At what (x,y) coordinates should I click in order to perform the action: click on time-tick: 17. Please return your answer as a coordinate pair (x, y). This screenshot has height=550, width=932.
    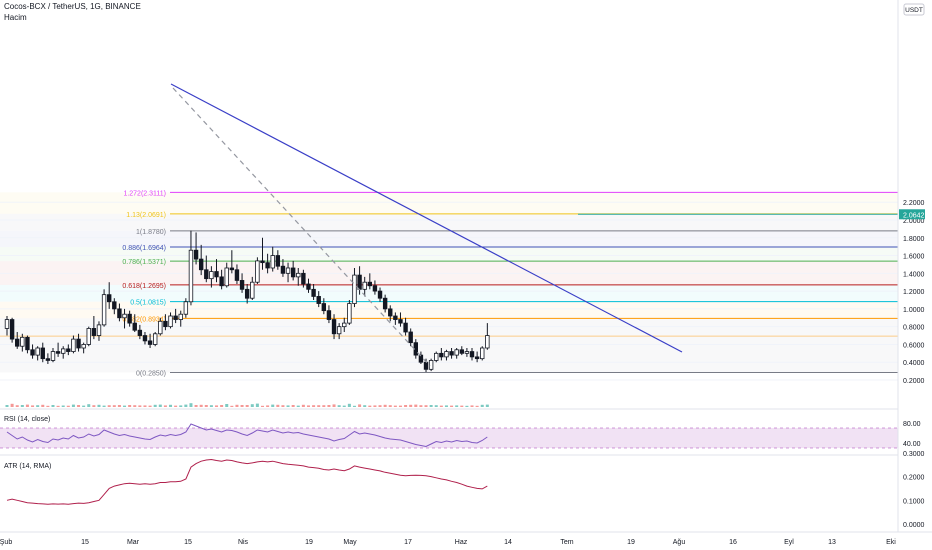
    Looking at the image, I should click on (408, 542).